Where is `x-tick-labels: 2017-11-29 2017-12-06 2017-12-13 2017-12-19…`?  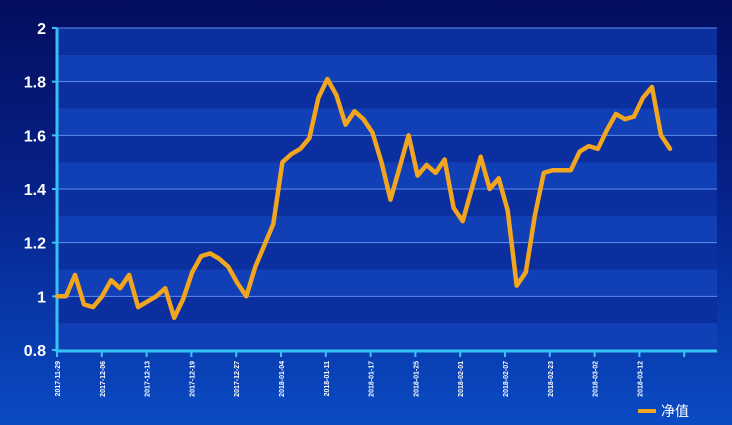 x-tick-labels: 2017-11-29 2017-12-06 2017-12-13 2017-12-19… is located at coordinates (370, 374).